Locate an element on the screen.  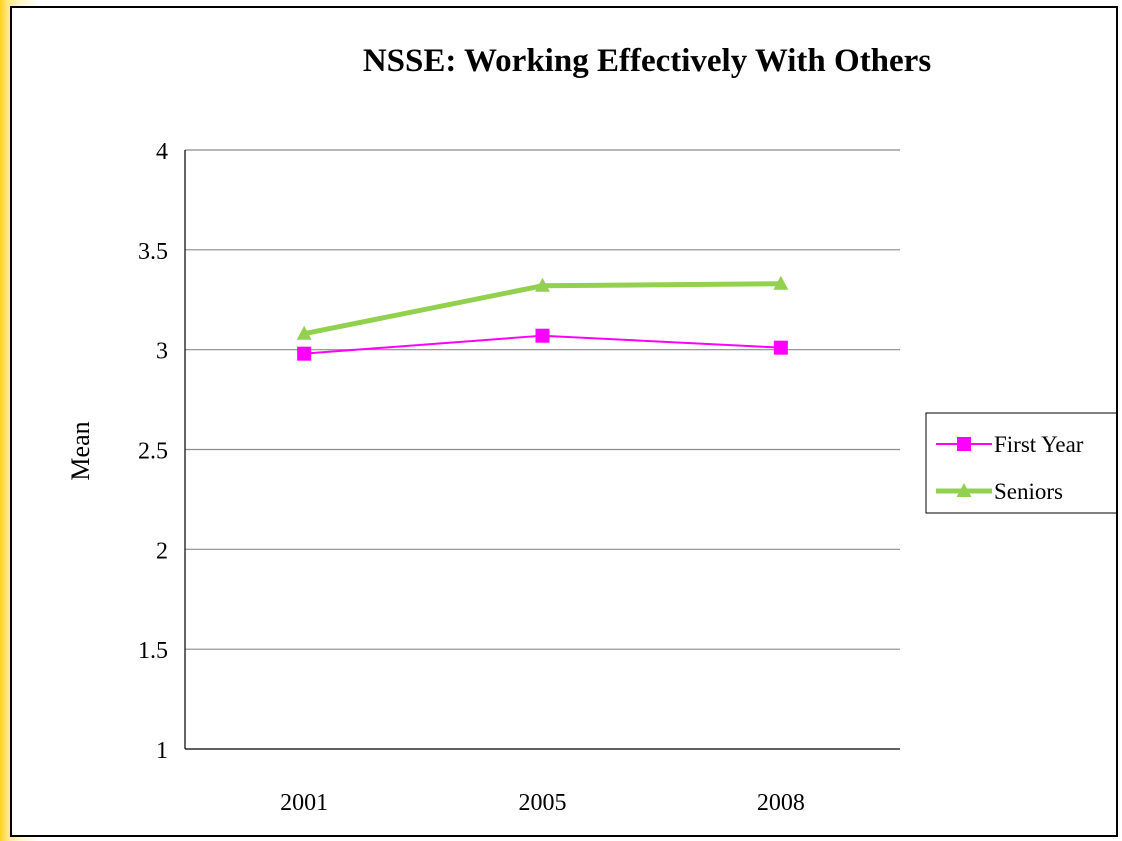
triangle-icon is located at coordinates (964, 490).